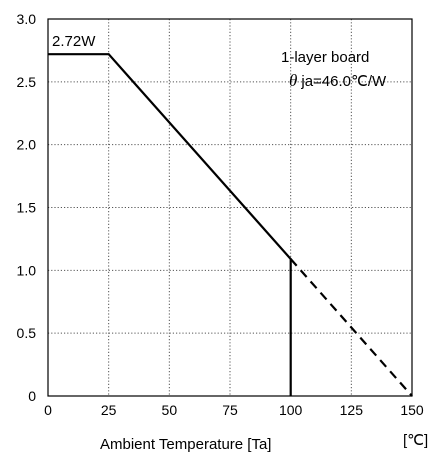 The height and width of the screenshot is (462, 432). Describe the element at coordinates (344, 81) in the screenshot. I see `theta-value: ja=46.0℃/W` at that location.